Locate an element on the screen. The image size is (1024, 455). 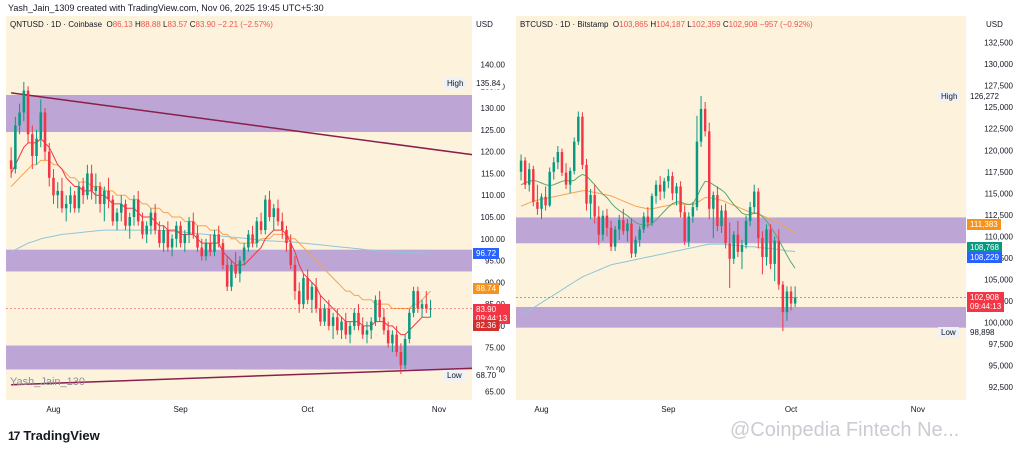
btc-open: 103,865 is located at coordinates (634, 24).